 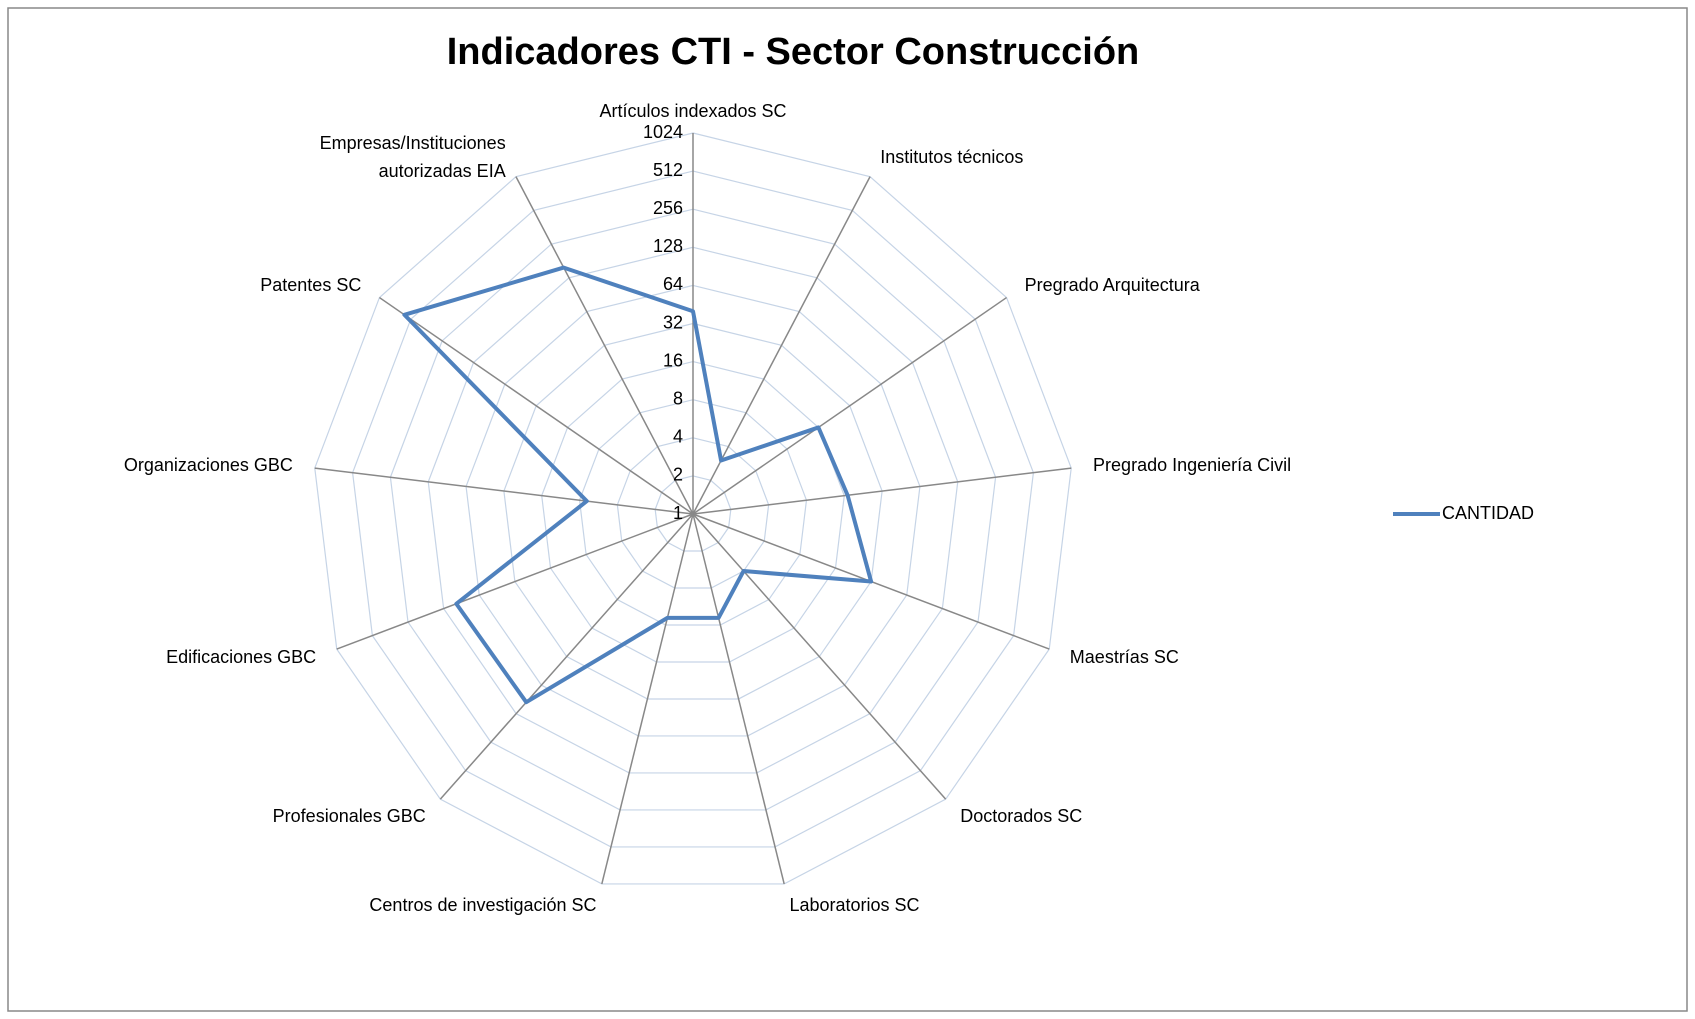 I want to click on y-tick-label: 4, so click(x=678, y=437).